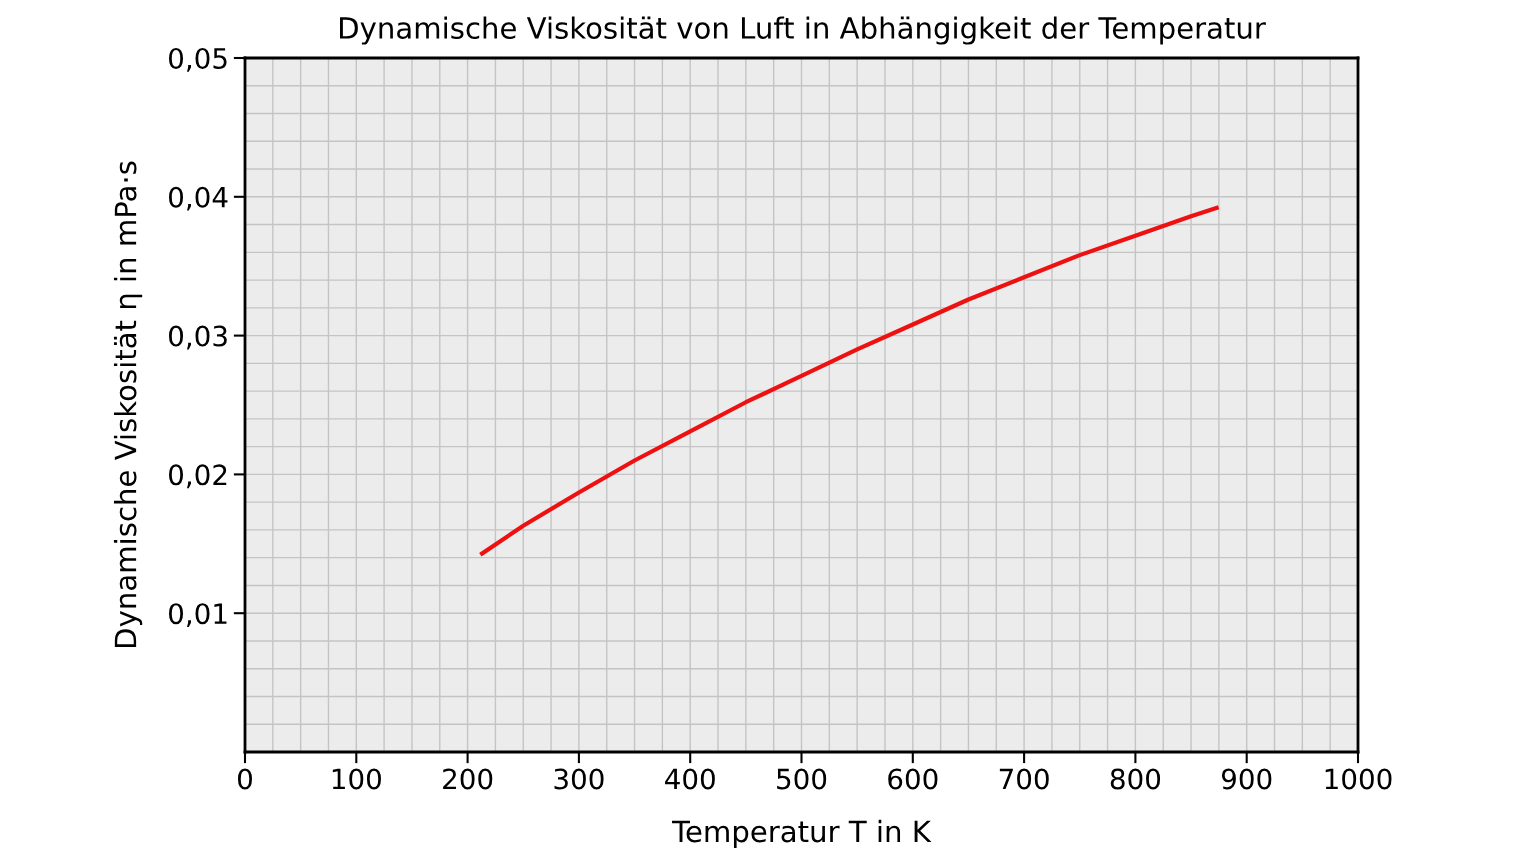 The image size is (1536, 864). I want to click on x-tick-label: 500, so click(802, 779).